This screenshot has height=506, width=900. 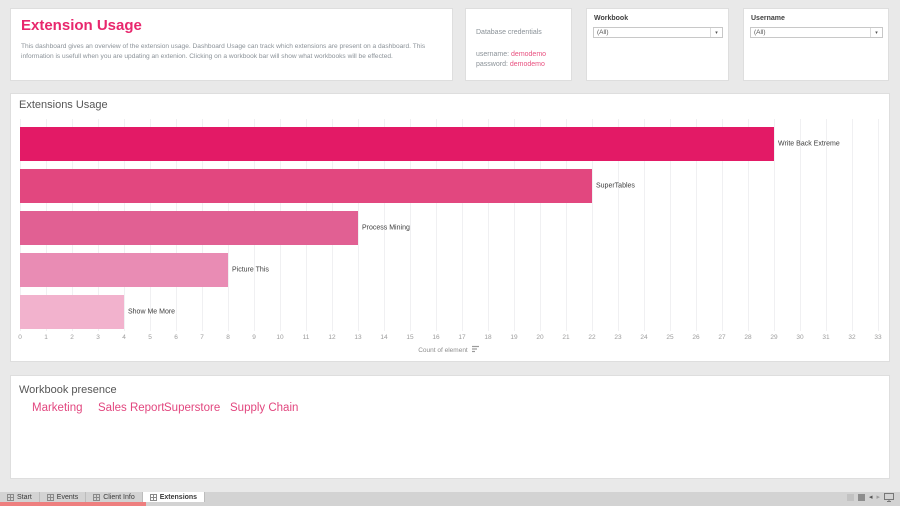 I want to click on workbook-mark-supply-chain: Supply Chain, so click(x=264, y=408).